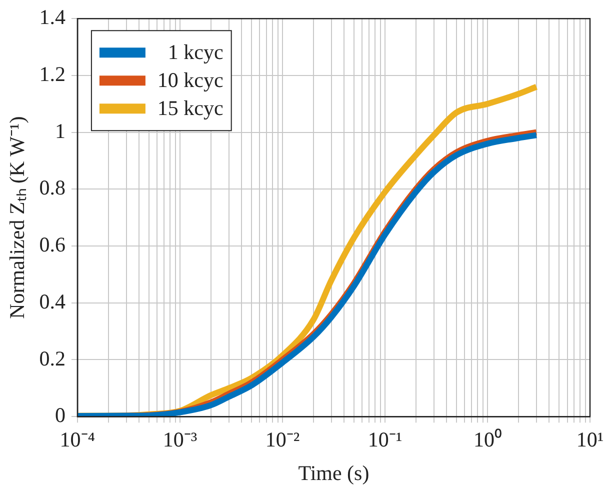 The image size is (616, 493). Describe the element at coordinates (180, 440) in the screenshot. I see `x-tick-label: 10⁻³` at that location.